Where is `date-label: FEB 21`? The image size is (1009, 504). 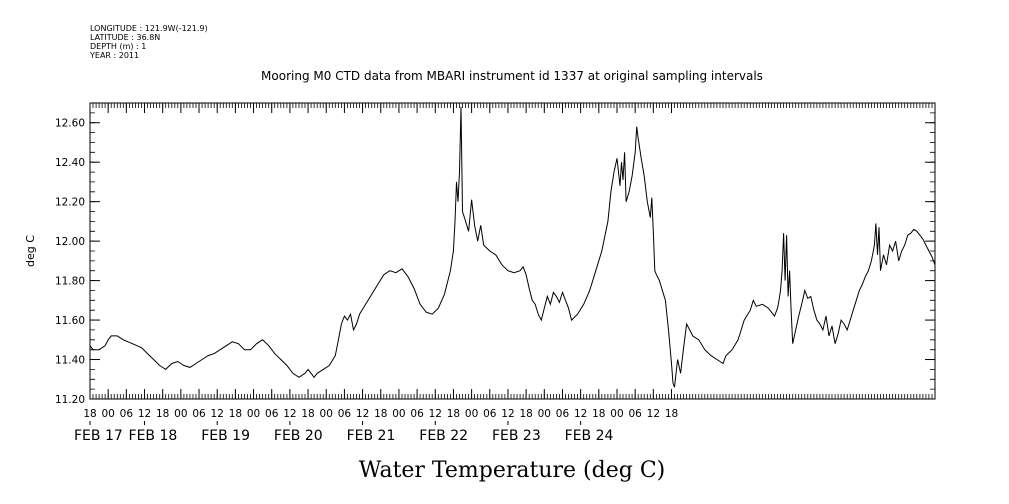 date-label: FEB 21 is located at coordinates (371, 436).